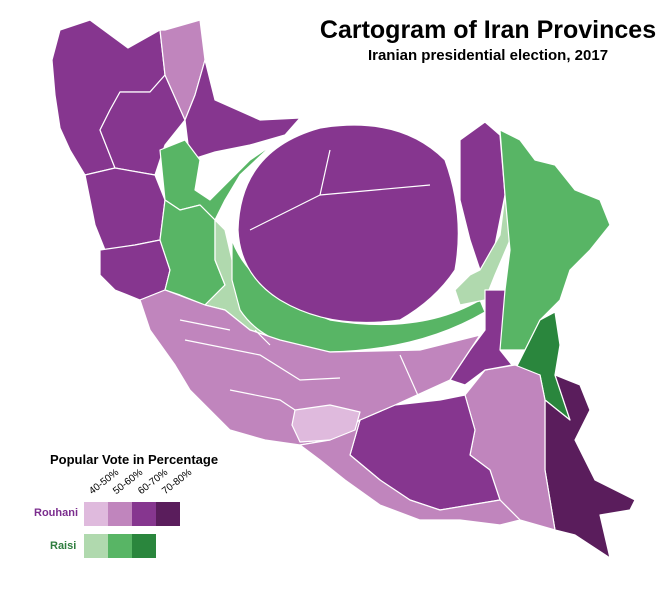 This screenshot has width=672, height=600. Describe the element at coordinates (135, 270) in the screenshot. I see `province-kermanshah` at that location.